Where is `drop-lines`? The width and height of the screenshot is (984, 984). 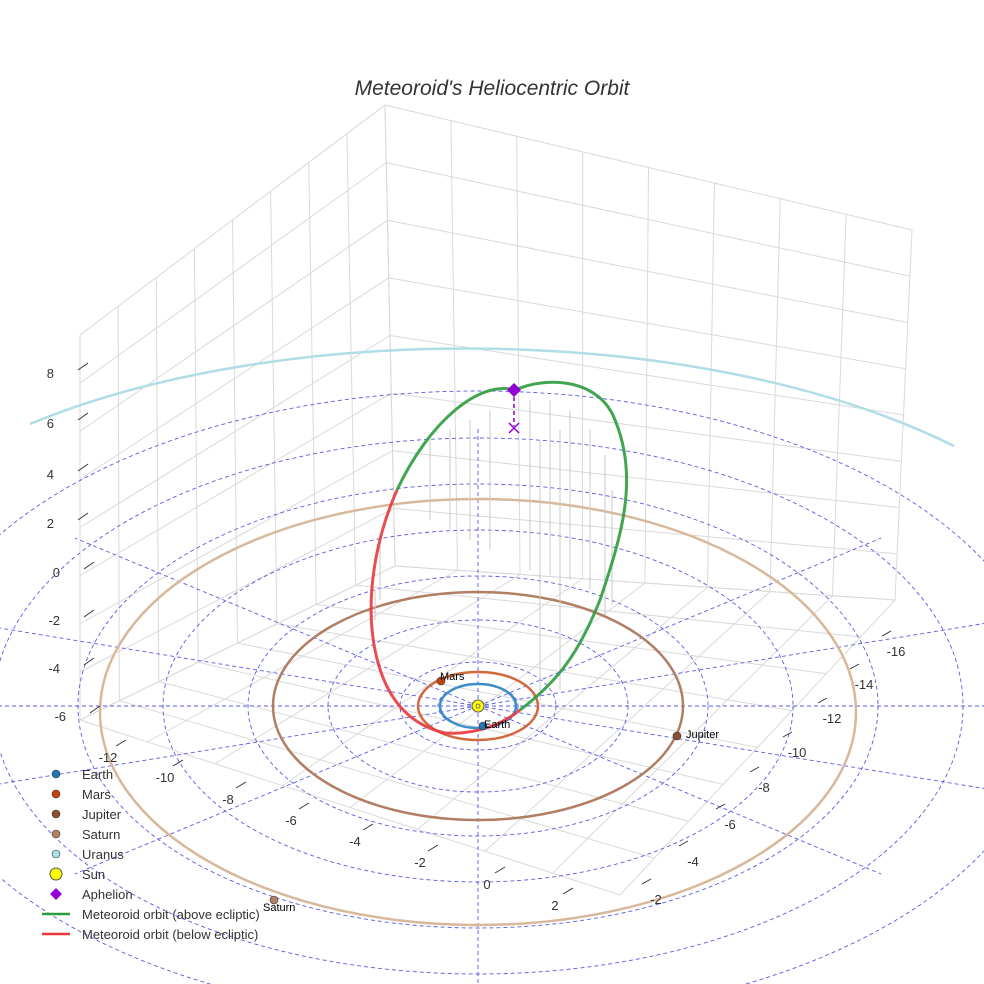
drop-lines is located at coordinates (493, 550).